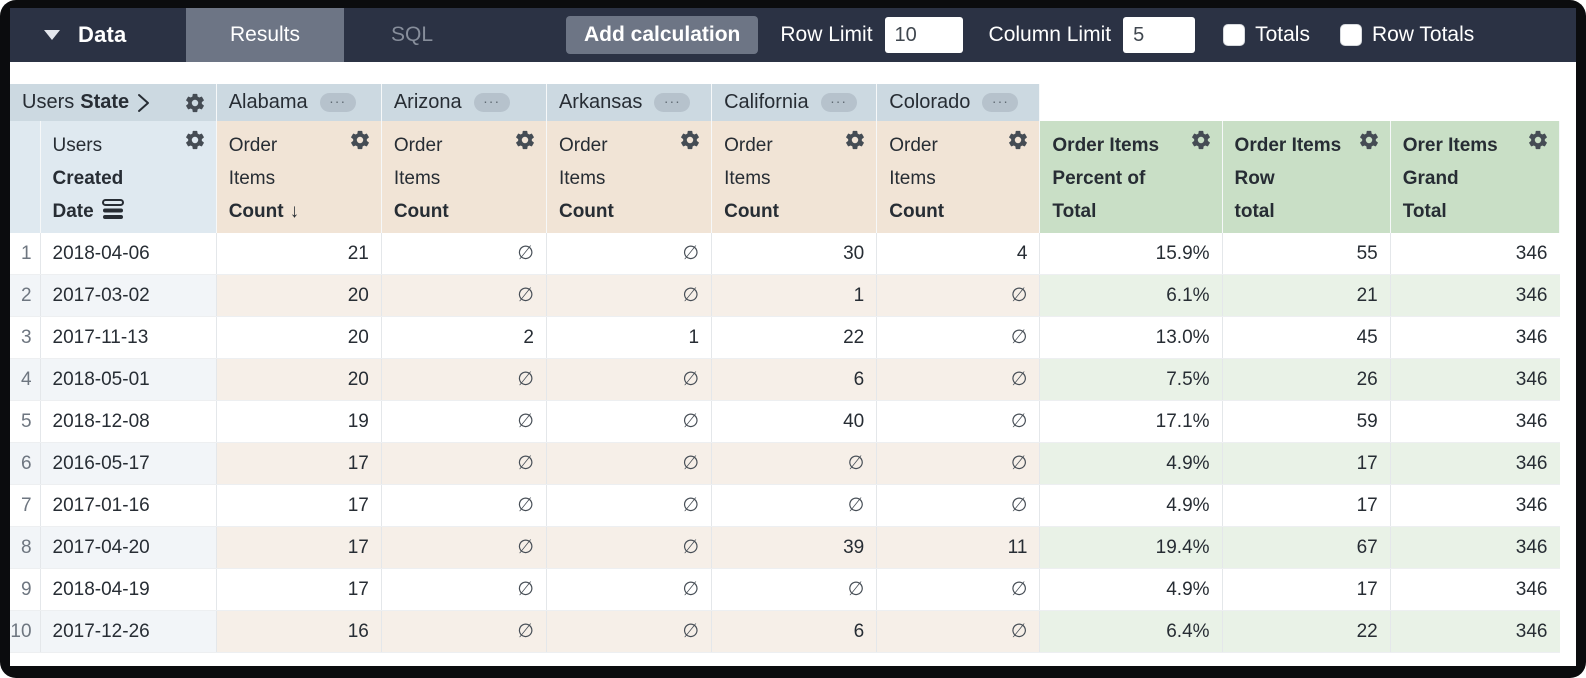 The image size is (1586, 678). What do you see at coordinates (1131, 379) in the screenshot?
I see `percent-of-total-cell: 7.5%` at bounding box center [1131, 379].